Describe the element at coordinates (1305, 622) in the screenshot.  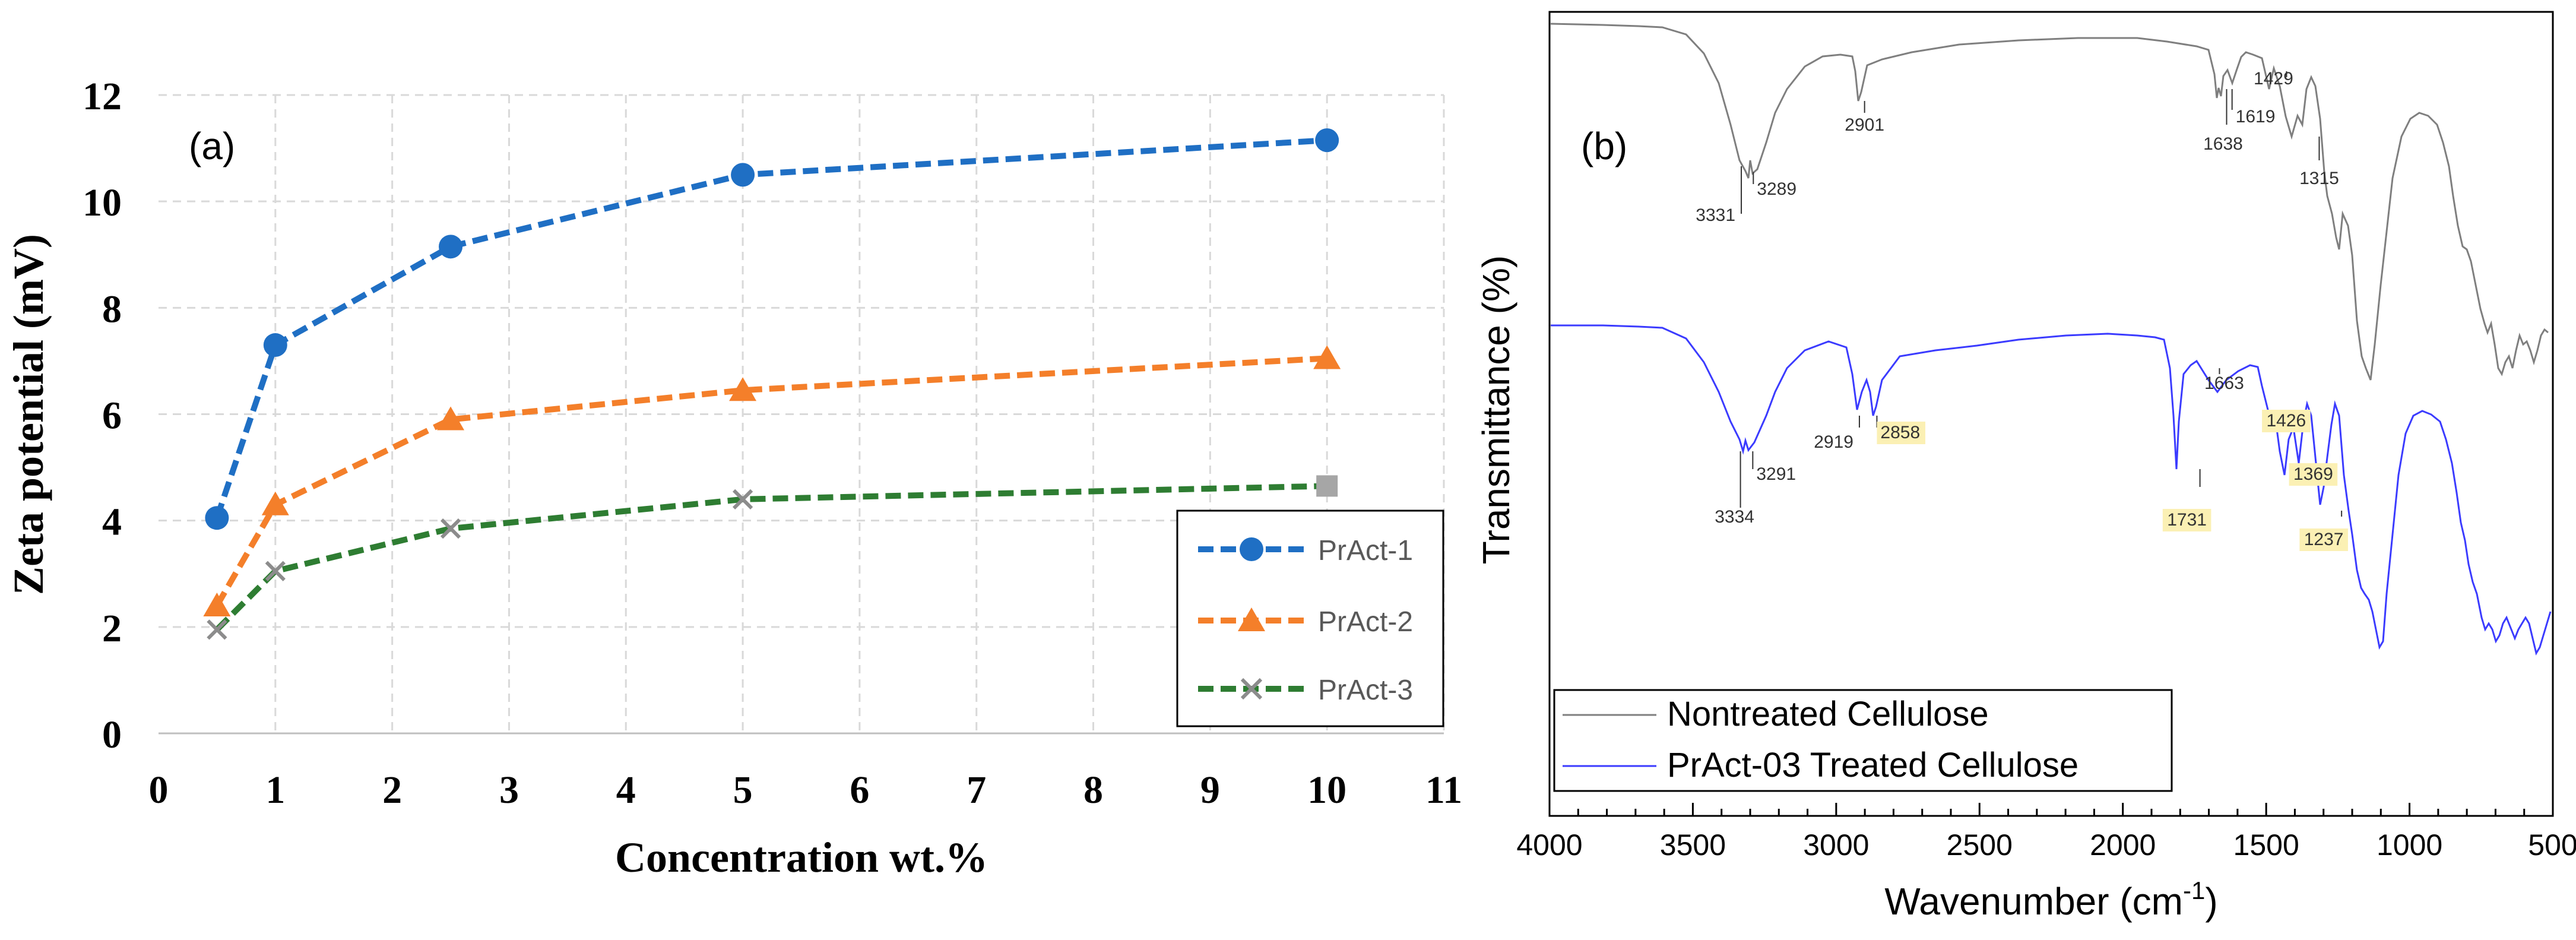
I see `legend-entry-pract-2: PrAct-2` at that location.